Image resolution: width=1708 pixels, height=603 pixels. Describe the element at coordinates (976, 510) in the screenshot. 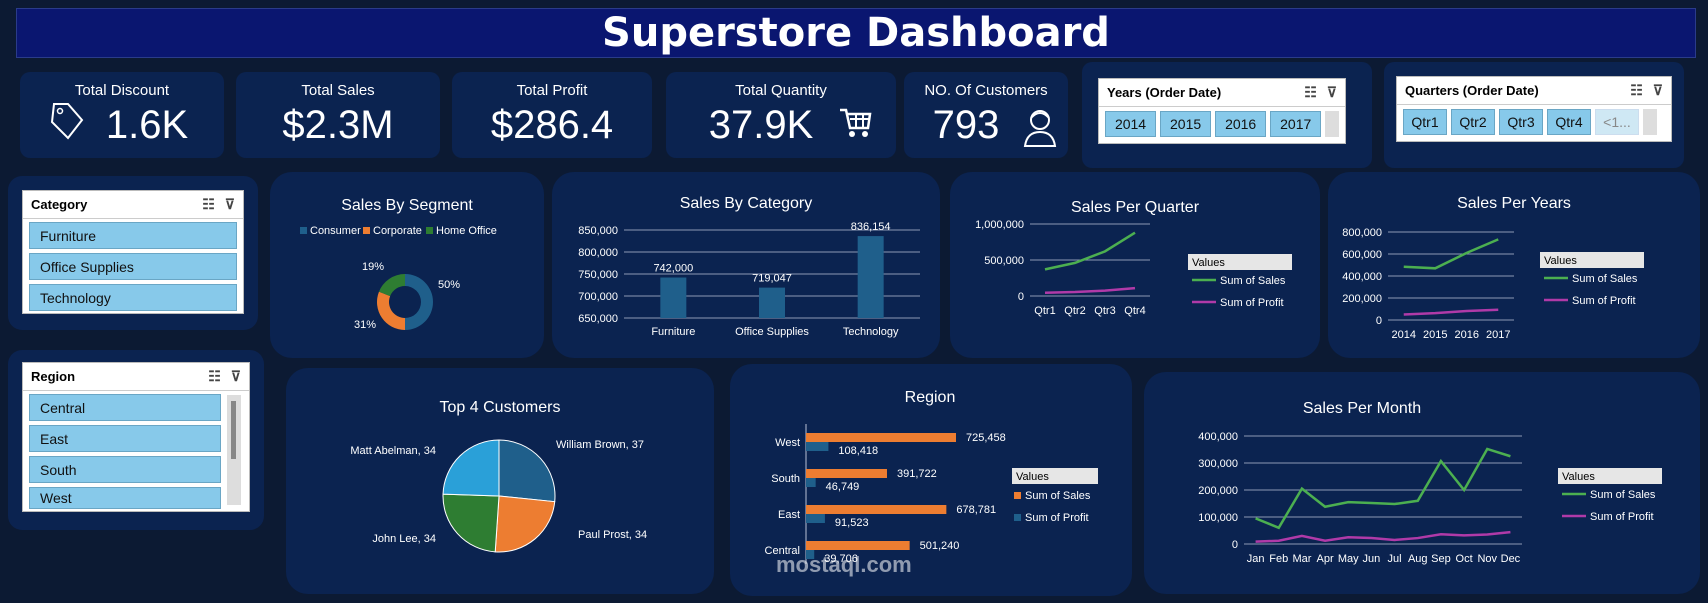

I see `data-label: 678,781` at that location.